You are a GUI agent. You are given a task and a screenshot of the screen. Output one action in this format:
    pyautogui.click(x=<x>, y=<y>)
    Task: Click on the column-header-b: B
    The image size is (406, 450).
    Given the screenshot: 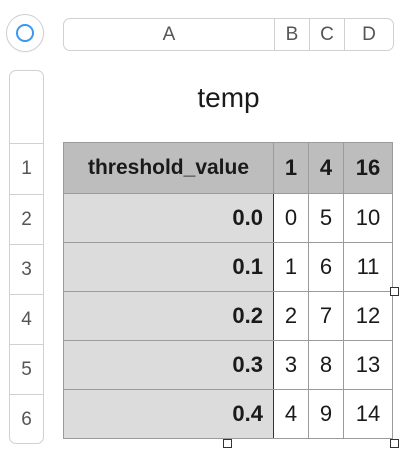 What is the action you would take?
    pyautogui.click(x=291, y=34)
    